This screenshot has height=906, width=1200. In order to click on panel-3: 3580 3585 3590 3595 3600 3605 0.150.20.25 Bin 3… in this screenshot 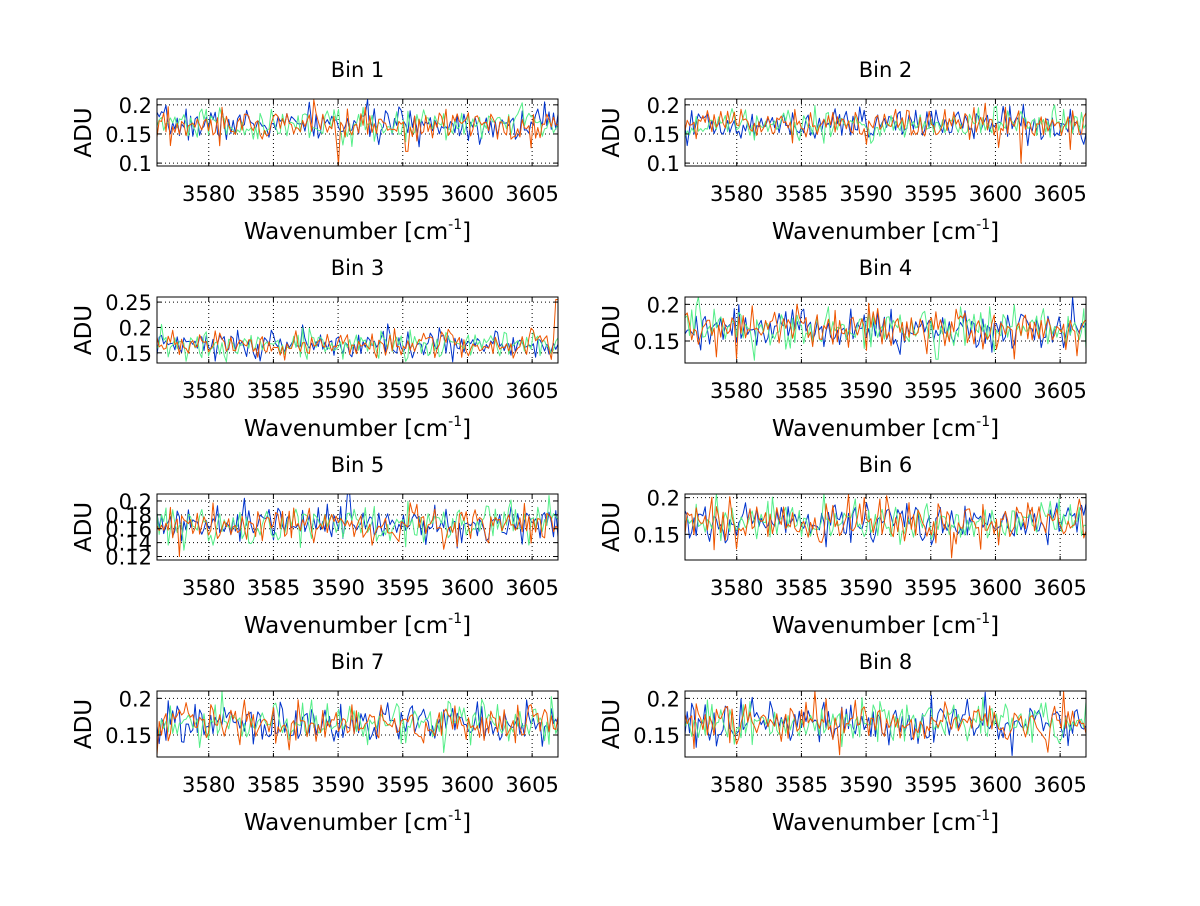, I will do `click(315, 349)`.